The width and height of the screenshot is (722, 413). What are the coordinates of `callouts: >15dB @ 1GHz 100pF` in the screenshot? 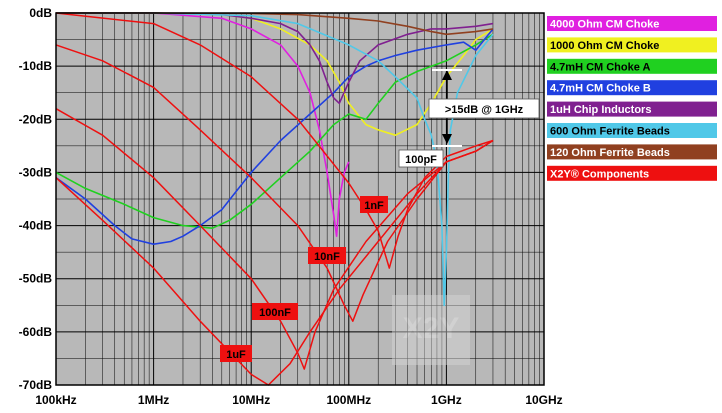 It's located at (469, 118).